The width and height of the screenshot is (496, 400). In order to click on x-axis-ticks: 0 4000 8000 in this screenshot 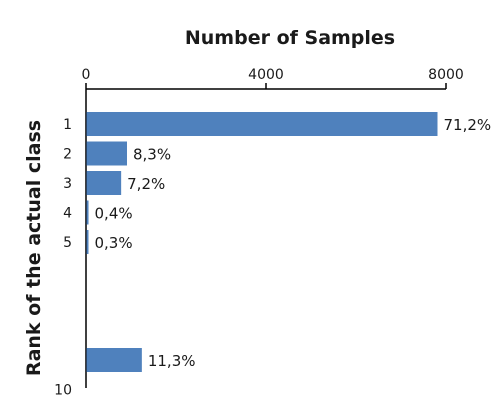, I will do `click(273, 78)`.